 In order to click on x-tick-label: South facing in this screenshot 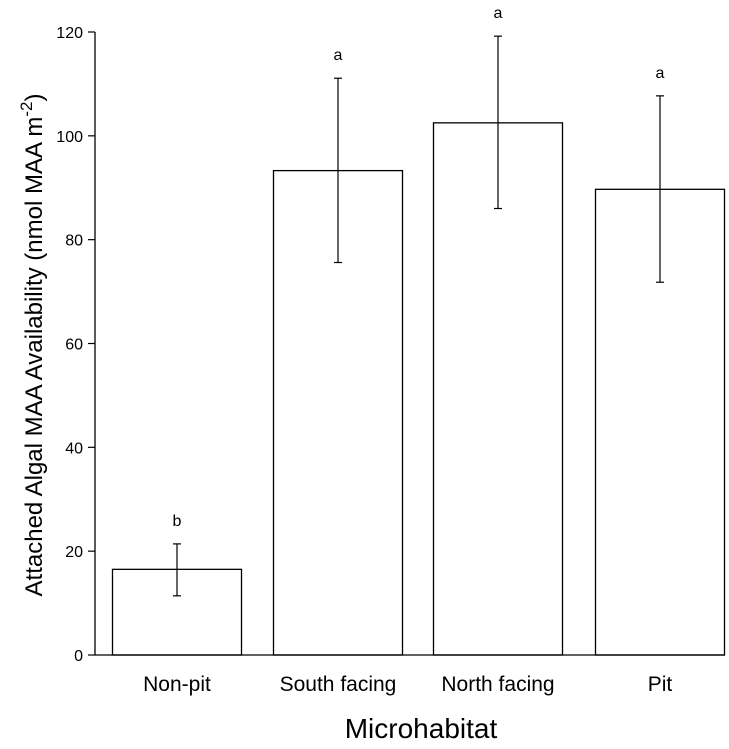, I will do `click(338, 684)`.